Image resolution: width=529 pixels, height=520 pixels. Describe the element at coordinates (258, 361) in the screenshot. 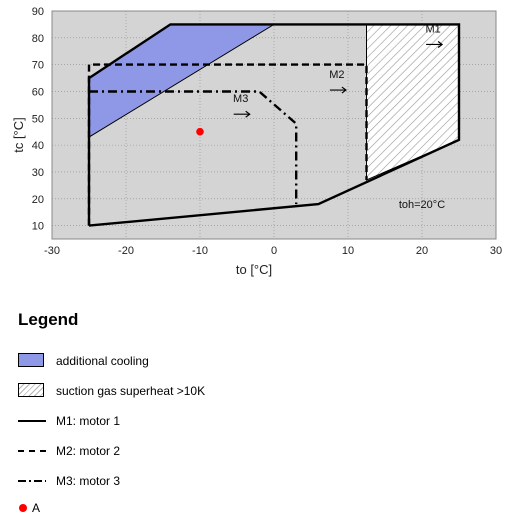

I see `legend-item-additional-cooling: additional cooling` at that location.